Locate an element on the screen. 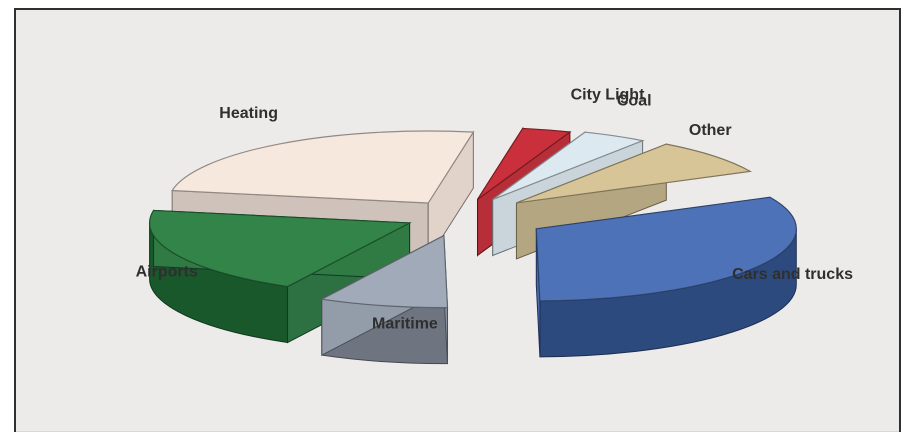  pie-slice-top-cars-and-trucks is located at coordinates (666, 249).